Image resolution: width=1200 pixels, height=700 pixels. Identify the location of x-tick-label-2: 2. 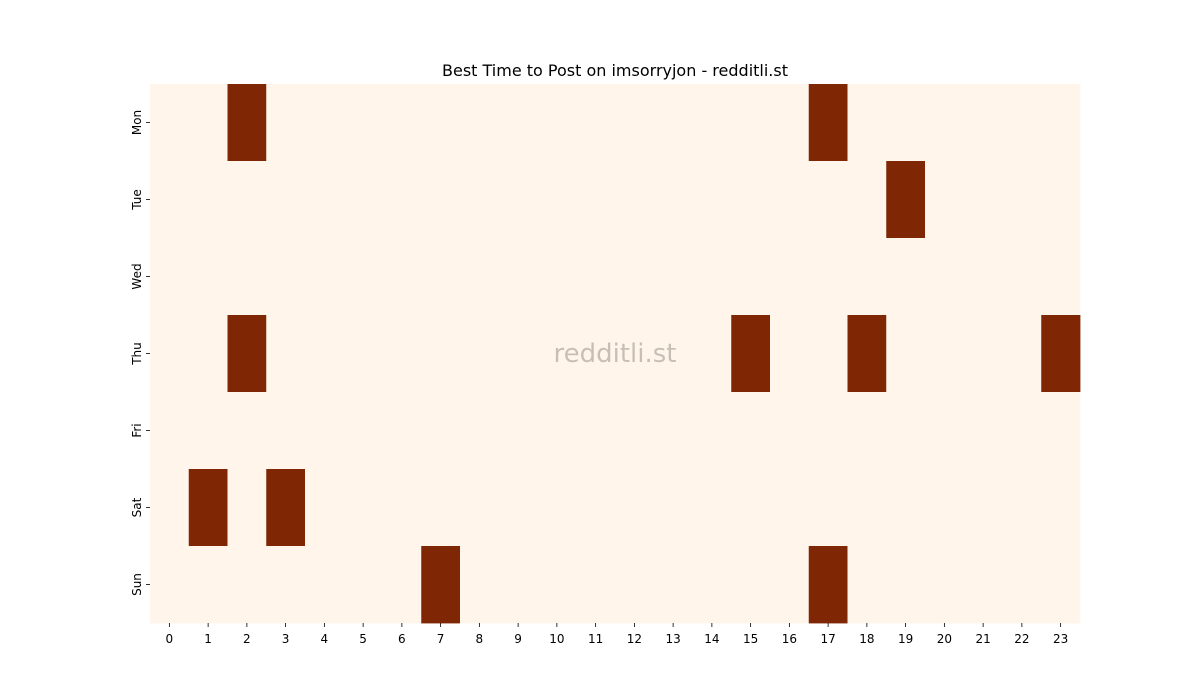
(247, 639).